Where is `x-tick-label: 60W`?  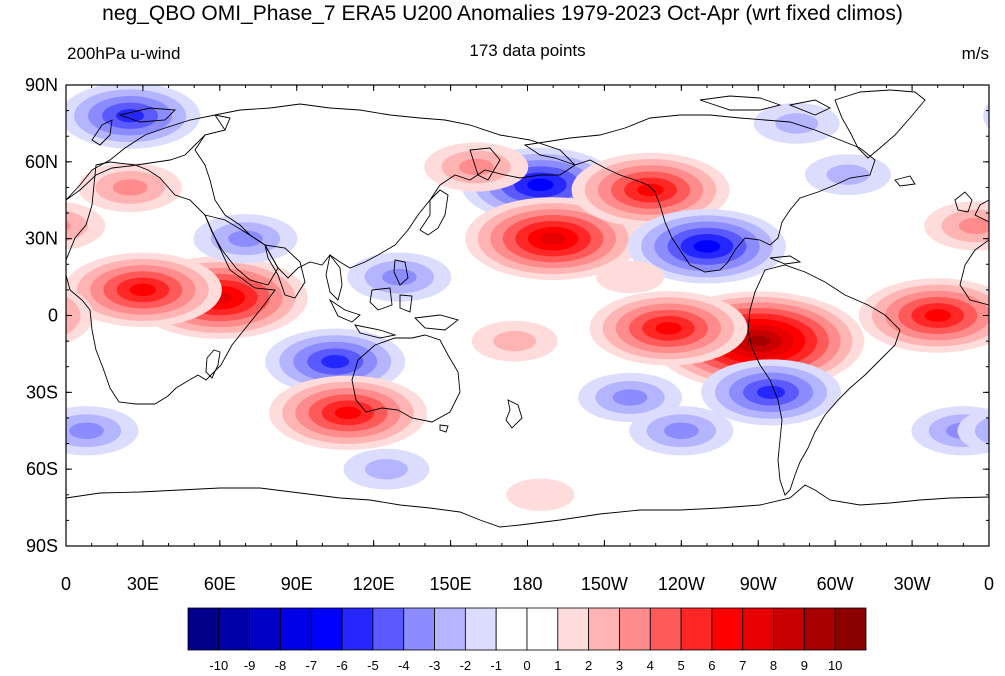
x-tick-label: 60W is located at coordinates (835, 584).